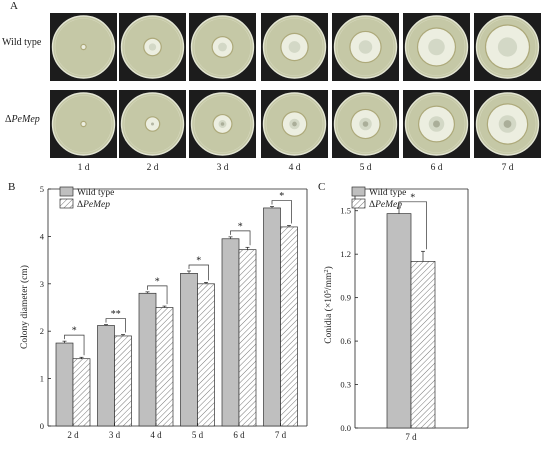 This screenshot has height=451, width=550. Describe the element at coordinates (116, 314) in the screenshot. I see `significance-label: **` at that location.